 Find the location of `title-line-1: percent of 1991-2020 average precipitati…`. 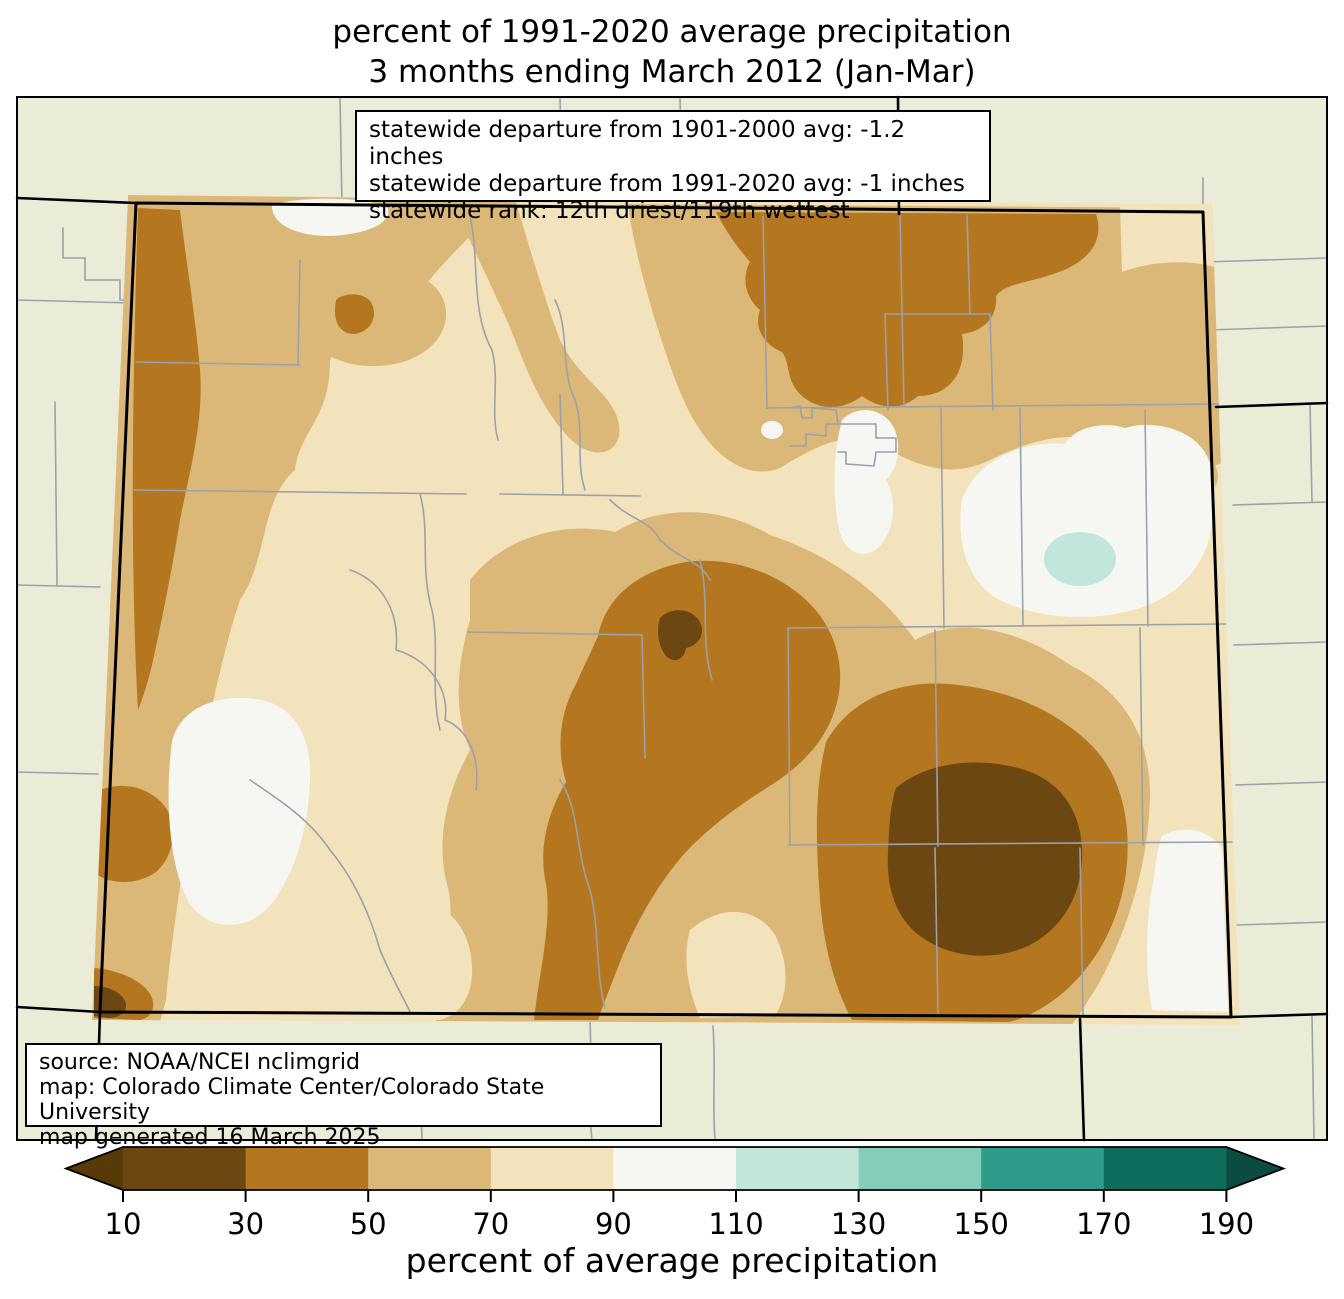

title-line-1: percent of 1991-2020 average precipitati… is located at coordinates (672, 32).